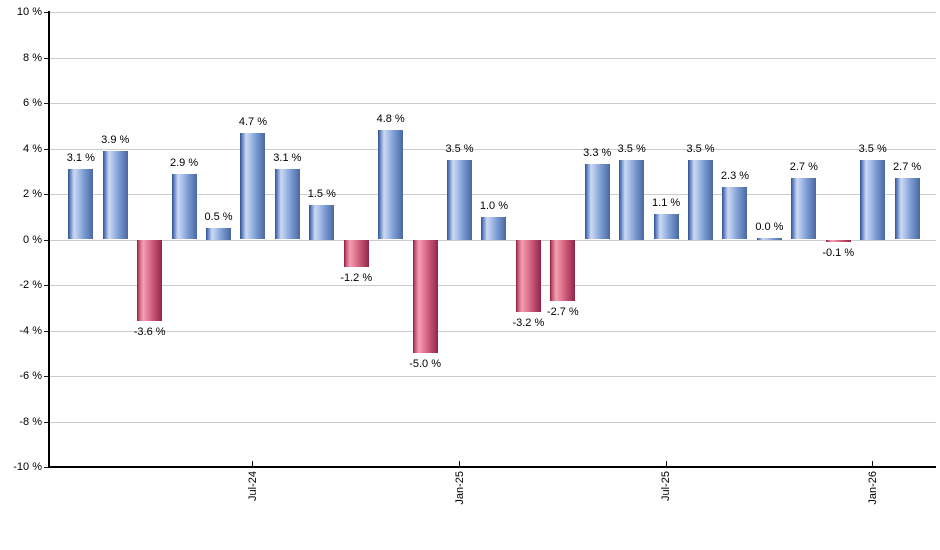 This screenshot has height=550, width=940. What do you see at coordinates (115, 139) in the screenshot?
I see `bar-value-label: 3.9 %` at bounding box center [115, 139].